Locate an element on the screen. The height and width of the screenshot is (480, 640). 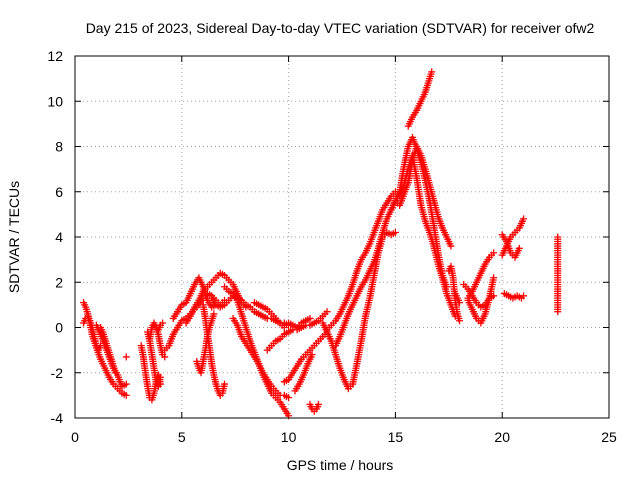
series-track-v is located at coordinates (303, 373).